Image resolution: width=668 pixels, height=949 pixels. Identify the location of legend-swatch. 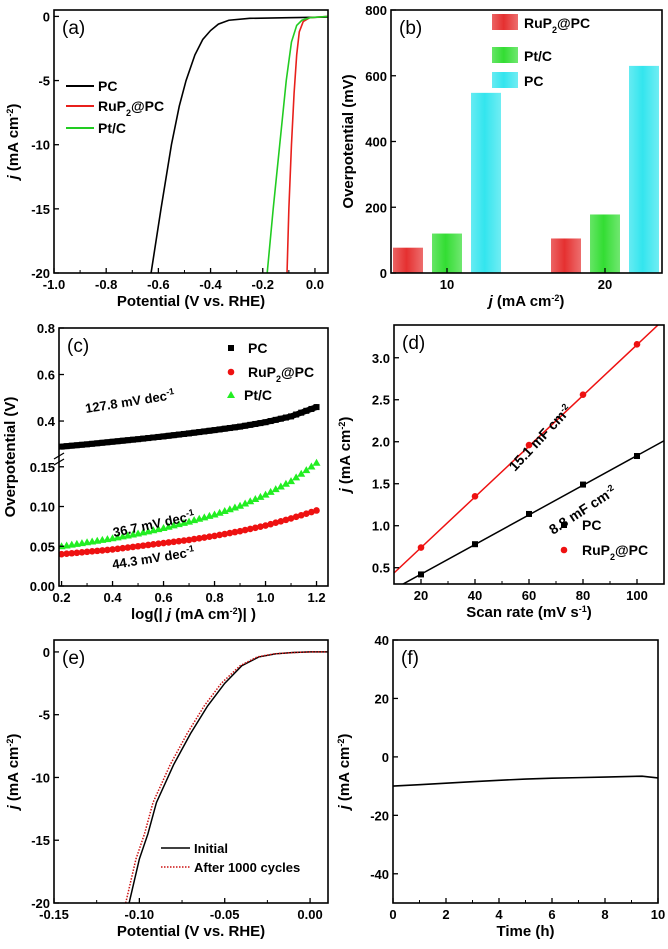
(505, 22).